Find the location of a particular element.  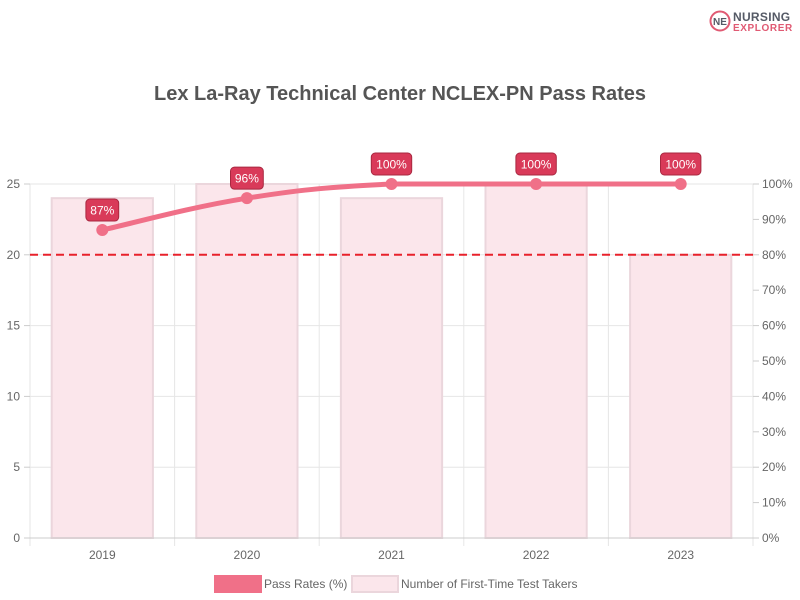

right-tick-label: 40% is located at coordinates (774, 396).